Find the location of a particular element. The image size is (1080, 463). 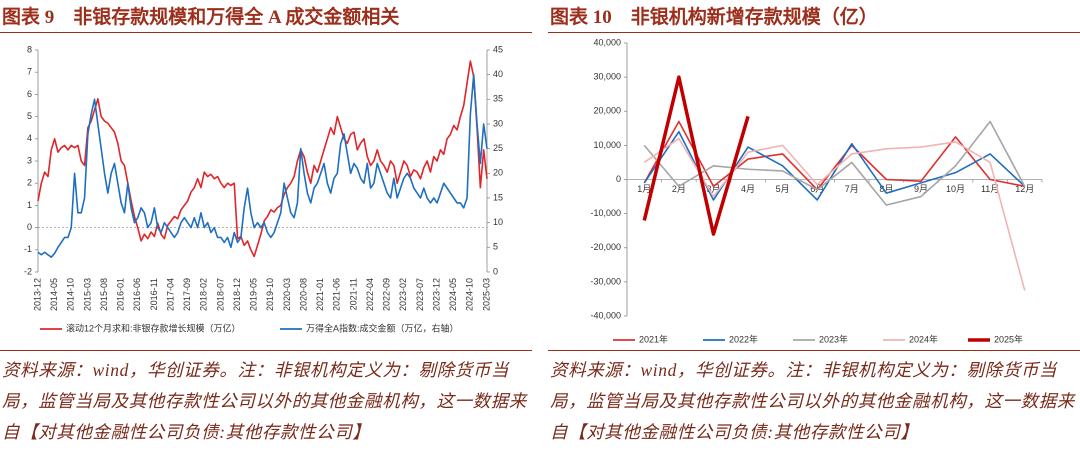

x-tick-label: 2017-04 is located at coordinates (170, 294).